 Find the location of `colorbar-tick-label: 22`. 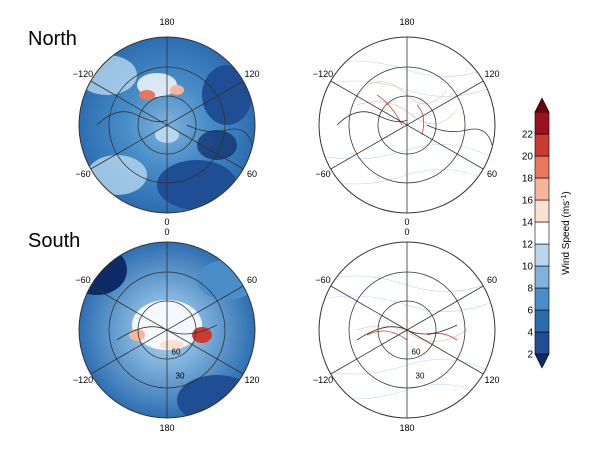

colorbar-tick-label: 22 is located at coordinates (528, 135).